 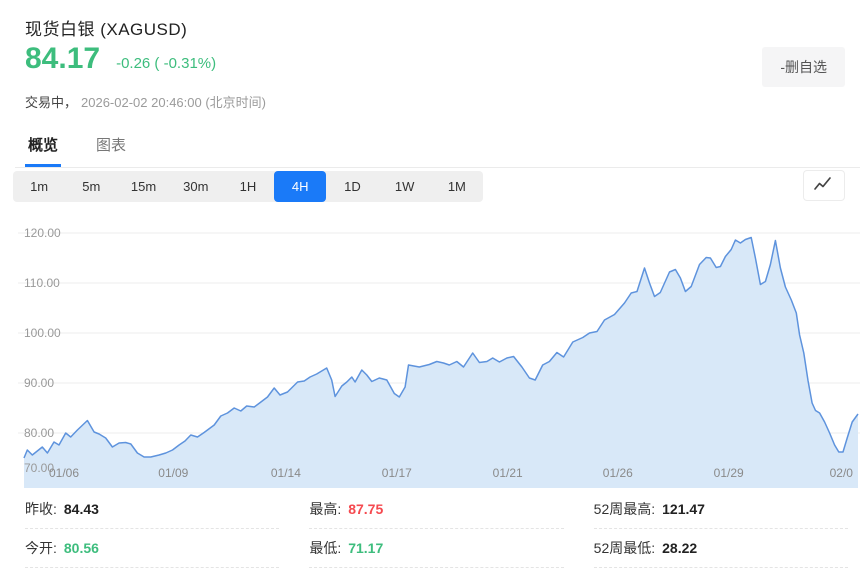 What do you see at coordinates (196, 186) in the screenshot?
I see `interval-button-30m: 30m` at bounding box center [196, 186].